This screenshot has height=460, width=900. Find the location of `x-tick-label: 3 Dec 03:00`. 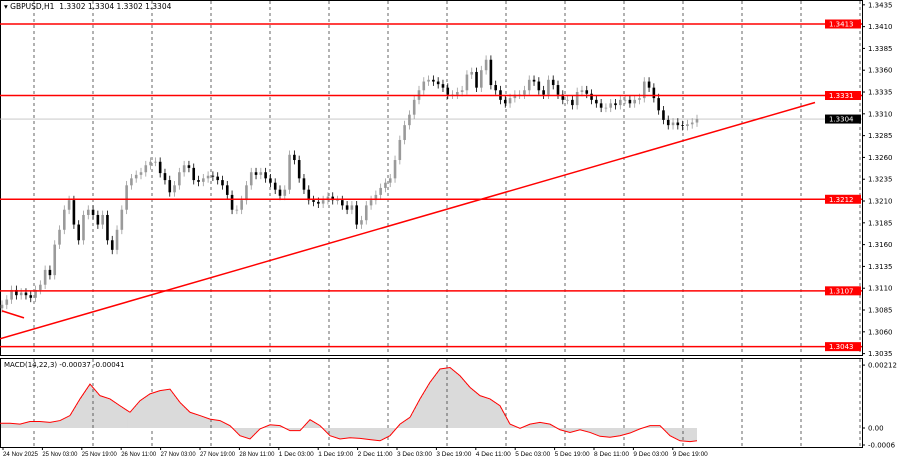

x-tick-label: 3 Dec 03:00 is located at coordinates (414, 454).